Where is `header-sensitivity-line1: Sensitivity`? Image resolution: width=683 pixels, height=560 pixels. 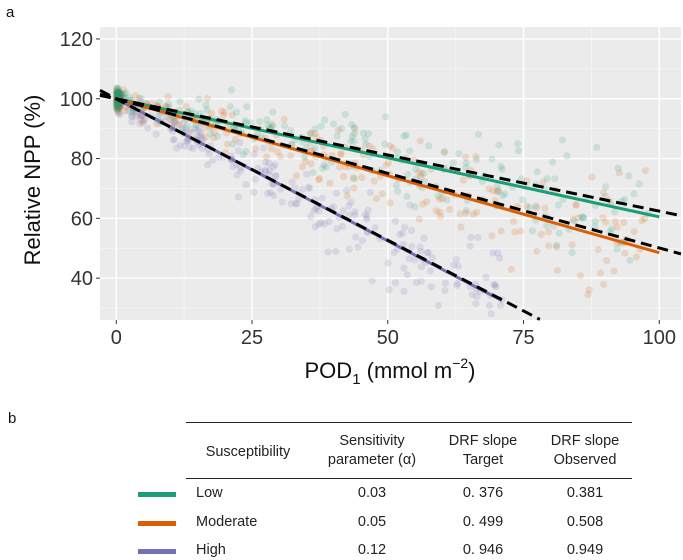 header-sensitivity-line1: Sensitivity is located at coordinates (372, 441).